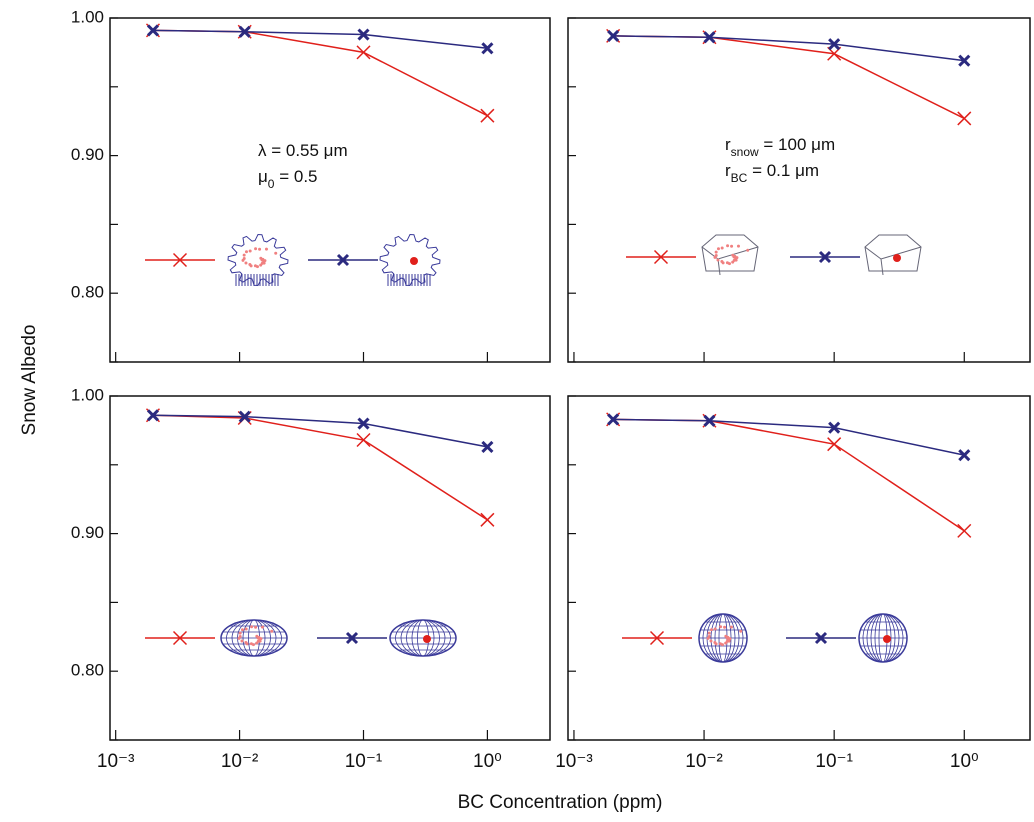 Image resolution: width=1034 pixels, height=822 pixels. I want to click on icon-outline, so click(410, 260).